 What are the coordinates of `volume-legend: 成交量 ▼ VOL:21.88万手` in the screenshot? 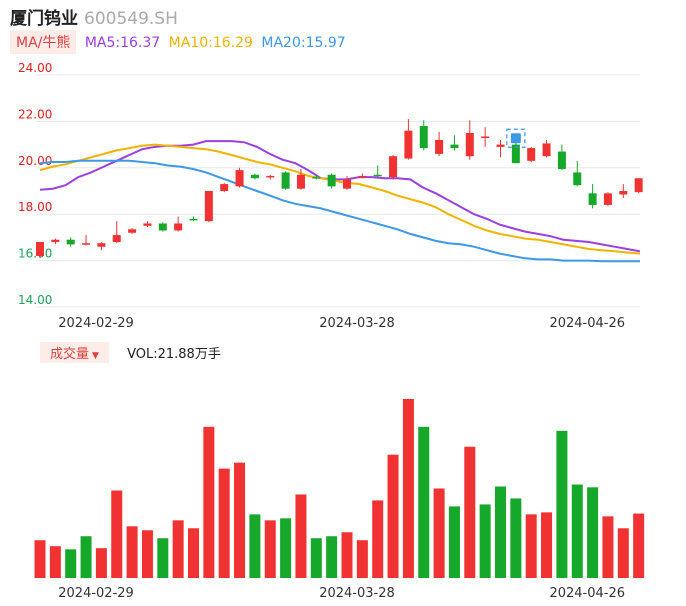 It's located at (130, 352).